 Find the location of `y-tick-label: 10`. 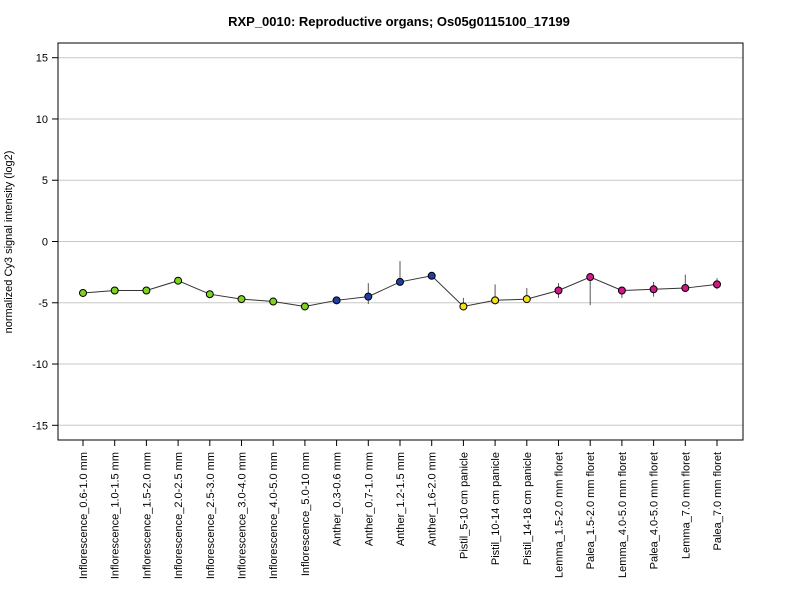

y-tick-label: 10 is located at coordinates (42, 120).